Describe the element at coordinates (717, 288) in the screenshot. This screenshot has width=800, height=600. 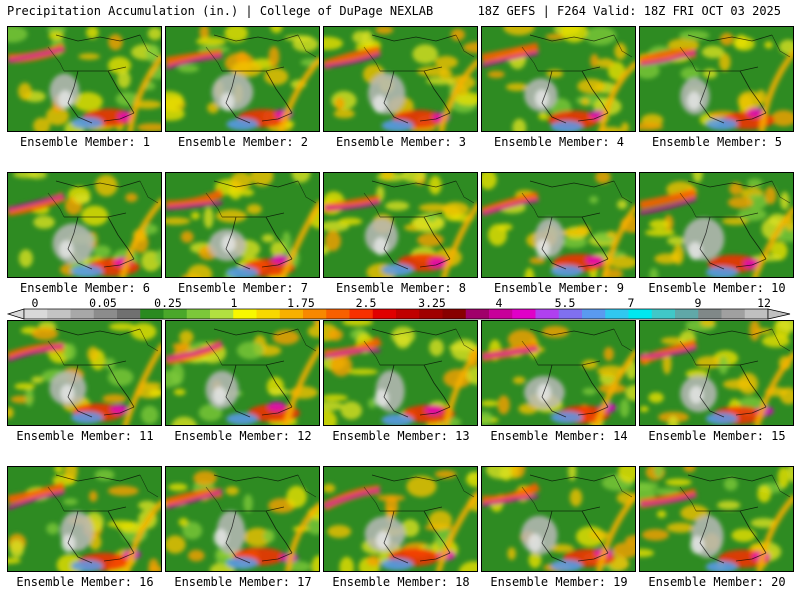
I see `ensemble-member-label: Ensemble Member: 10` at that location.